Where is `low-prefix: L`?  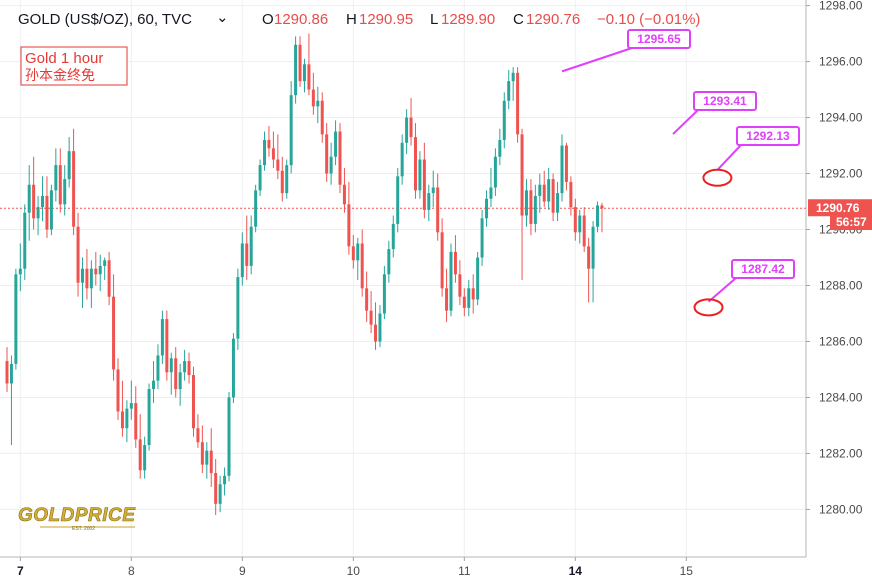 low-prefix: L is located at coordinates (434, 19).